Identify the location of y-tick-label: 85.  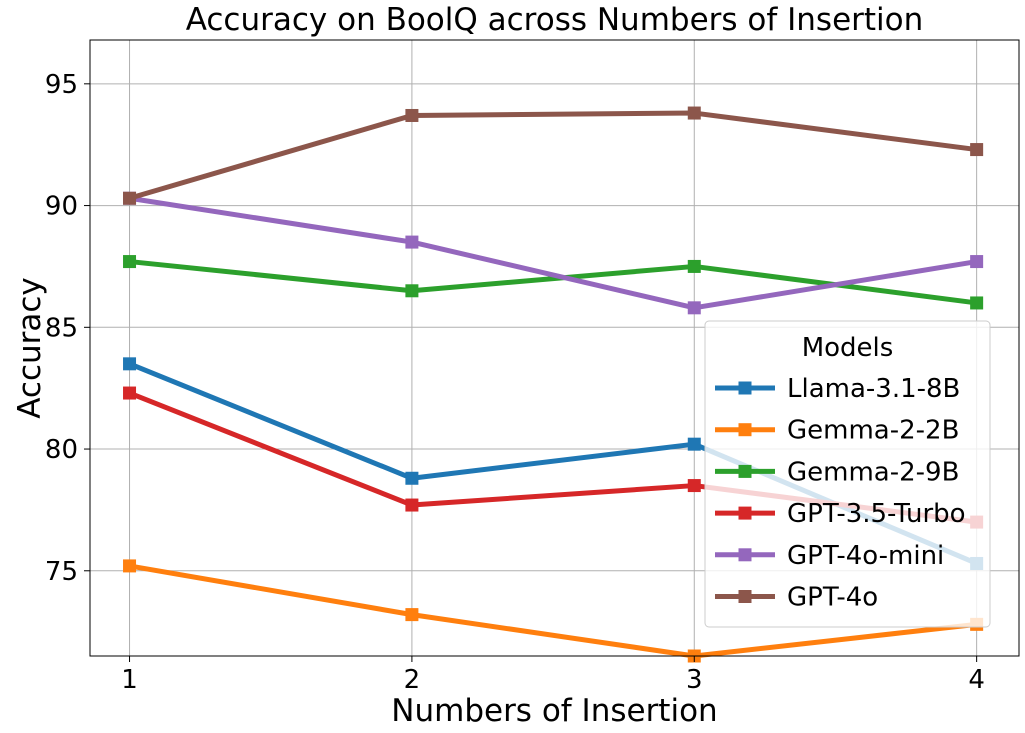
(61, 328).